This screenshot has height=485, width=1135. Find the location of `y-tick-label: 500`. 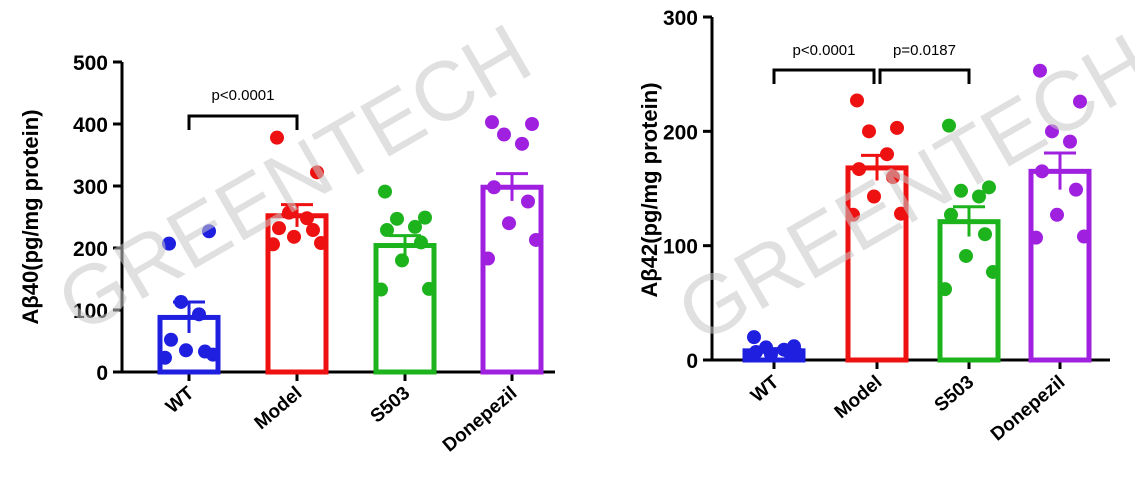

y-tick-label: 500 is located at coordinates (90, 63).